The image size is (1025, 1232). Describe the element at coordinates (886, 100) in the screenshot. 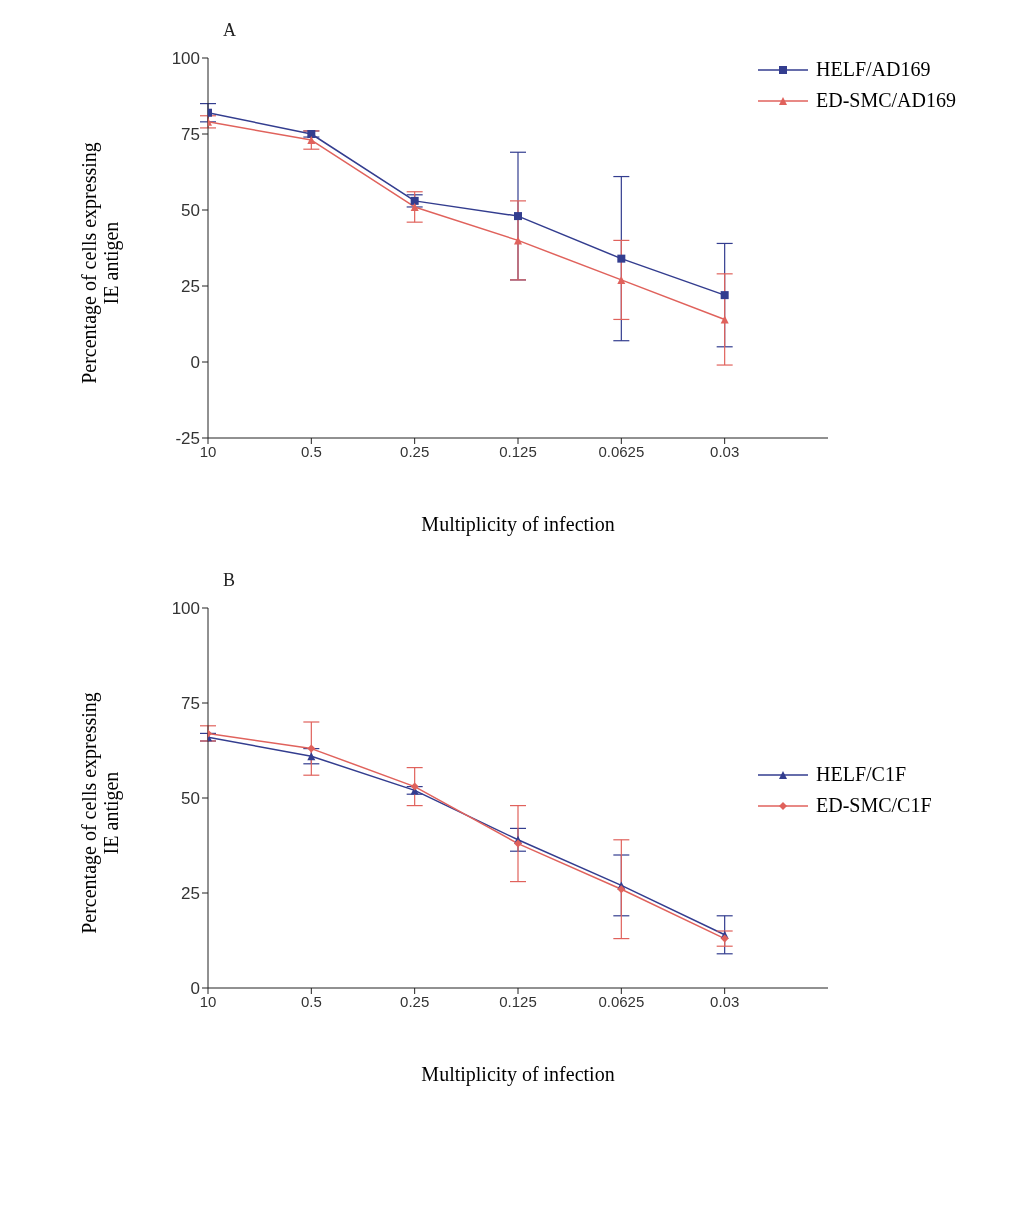

I see `legend-label: ED-SMC/AD169` at that location.